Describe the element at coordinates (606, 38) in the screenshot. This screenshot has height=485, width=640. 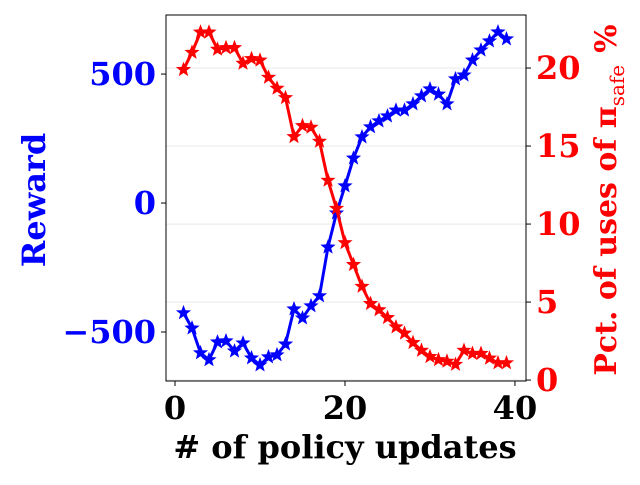
I see `y2-label-suffix: %` at that location.